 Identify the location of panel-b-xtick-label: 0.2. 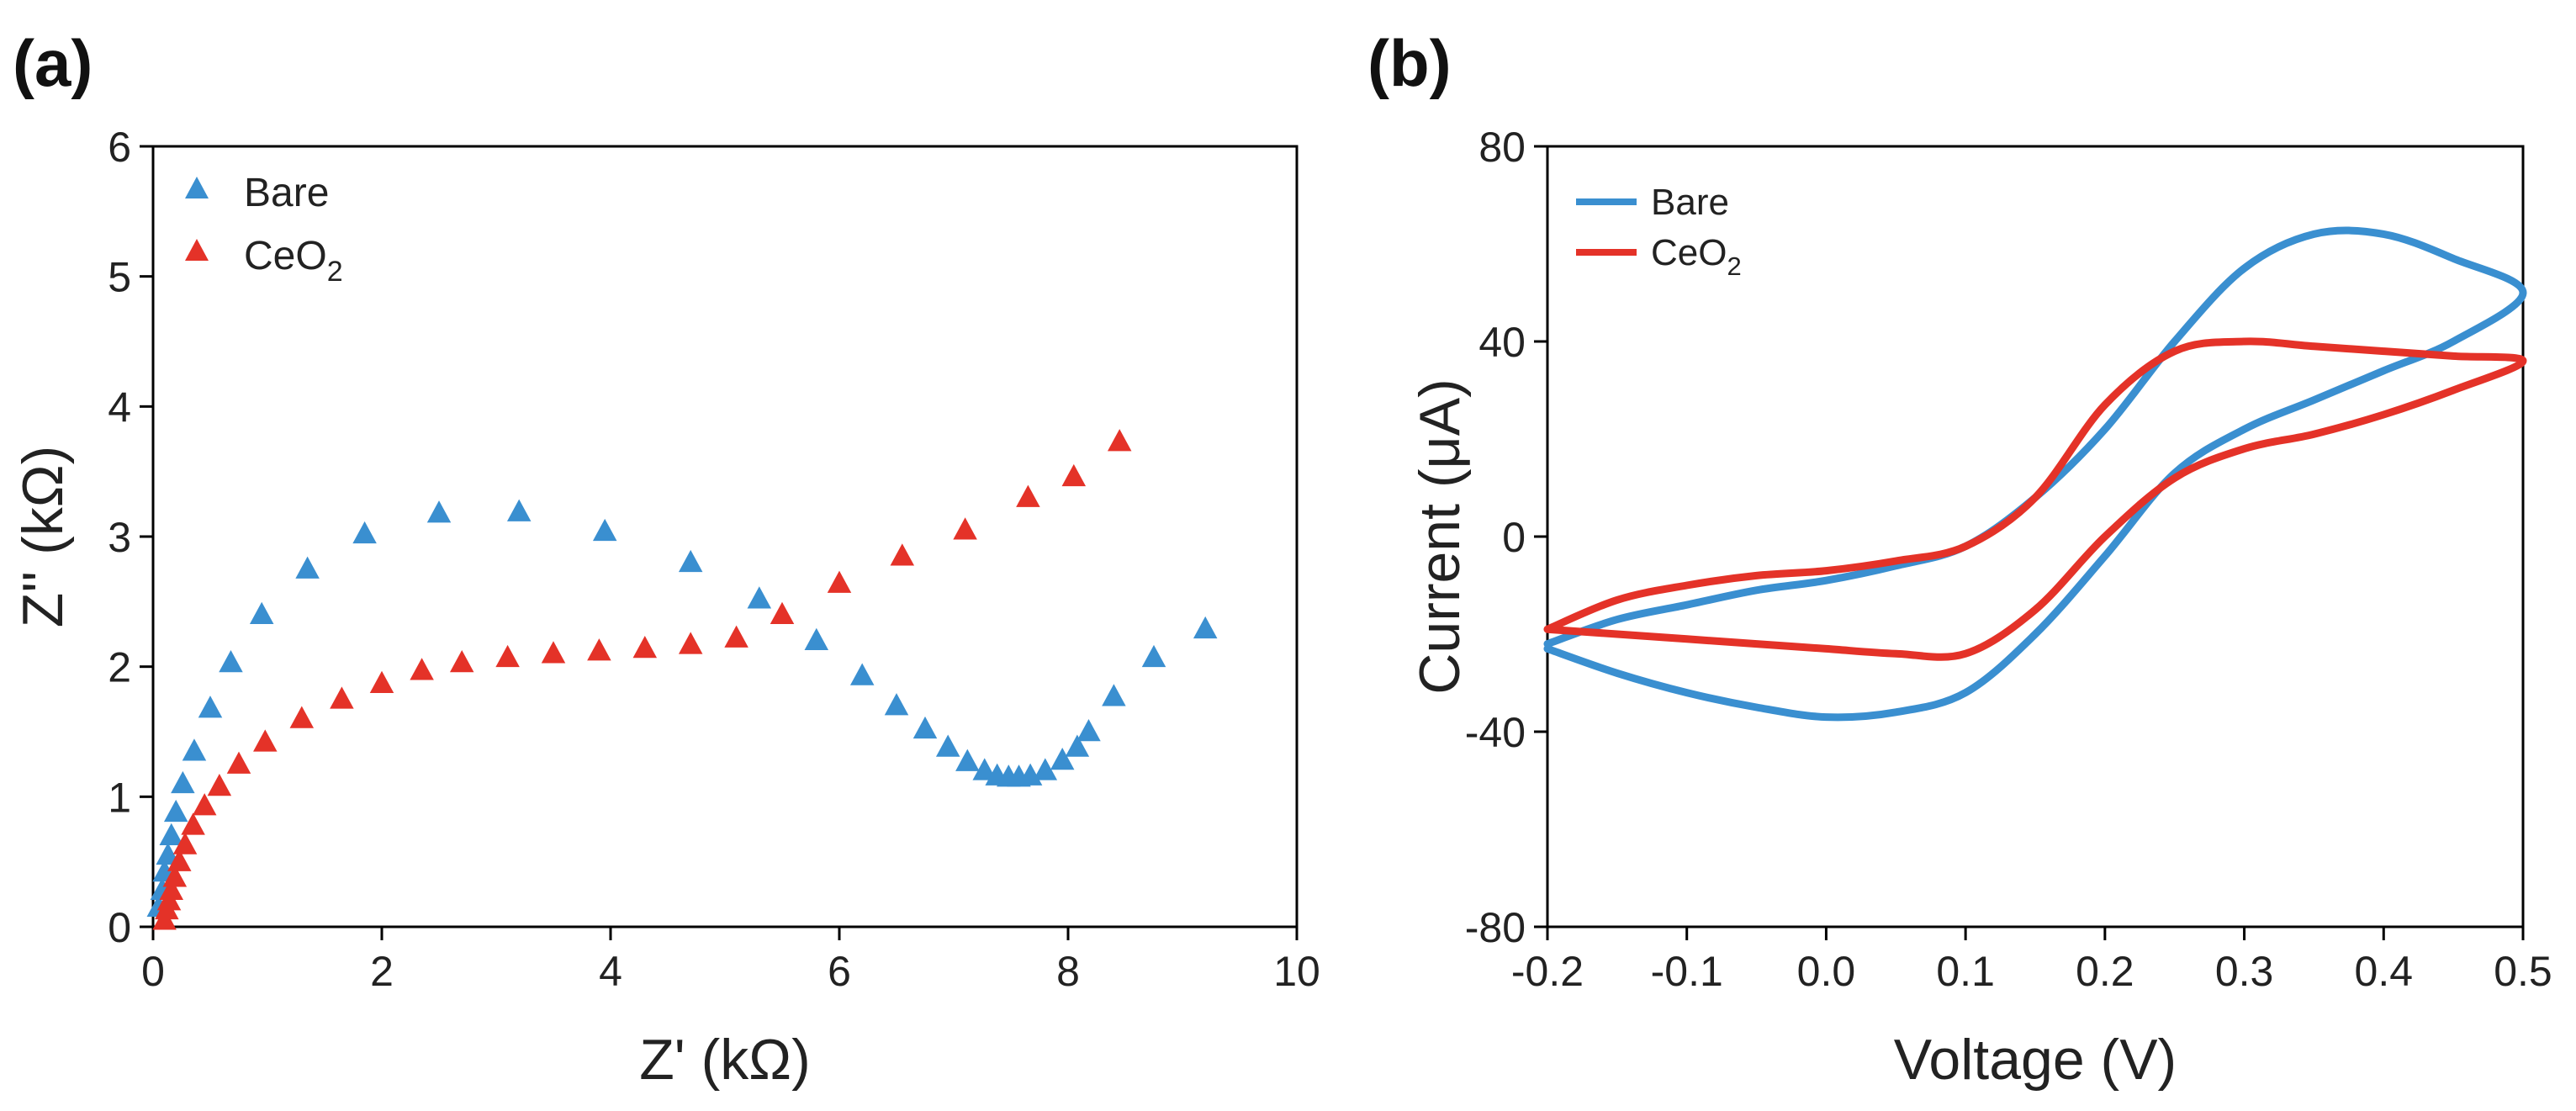
(2105, 971).